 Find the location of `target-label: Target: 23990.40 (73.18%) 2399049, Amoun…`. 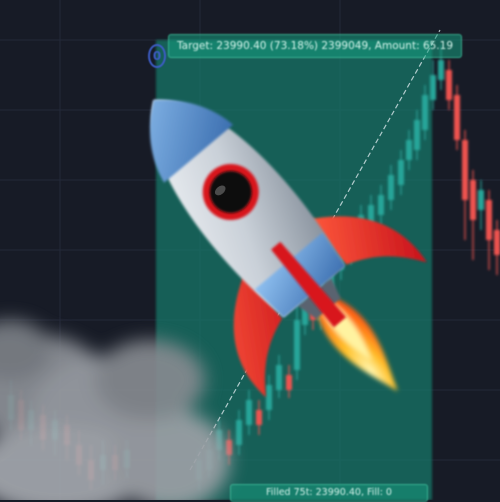

target-label: Target: 23990.40 (73.18%) 2399049, Amoun… is located at coordinates (315, 46).